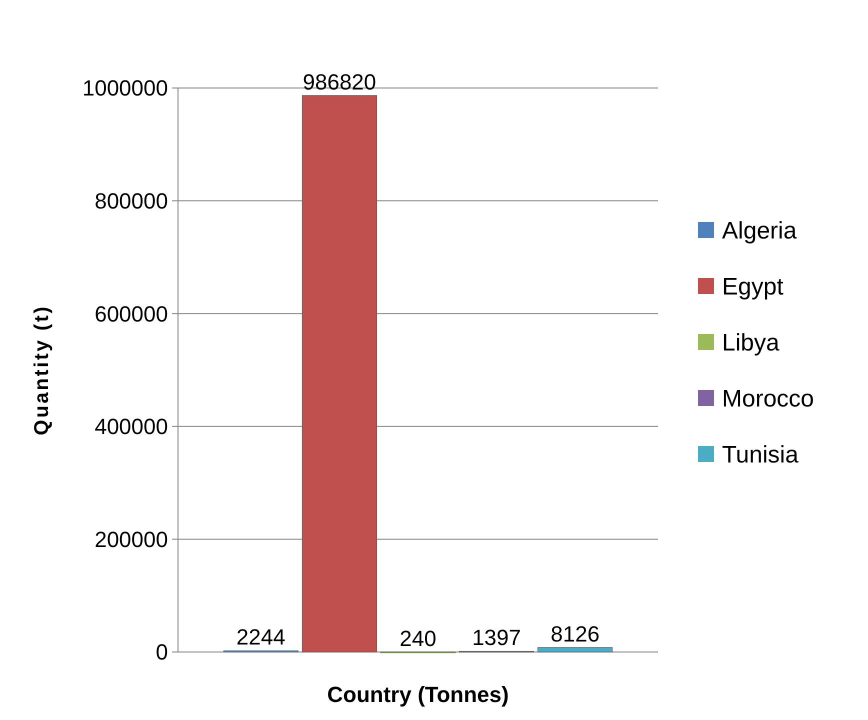 This screenshot has width=868, height=720. I want to click on y-tick-label: 1000000, so click(125, 88).